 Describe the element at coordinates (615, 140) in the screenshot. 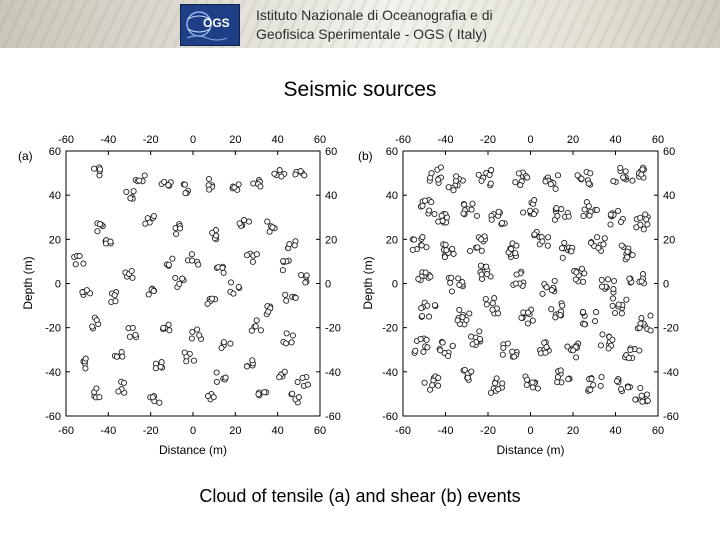

I see `x-tick-label-top: 40` at that location.